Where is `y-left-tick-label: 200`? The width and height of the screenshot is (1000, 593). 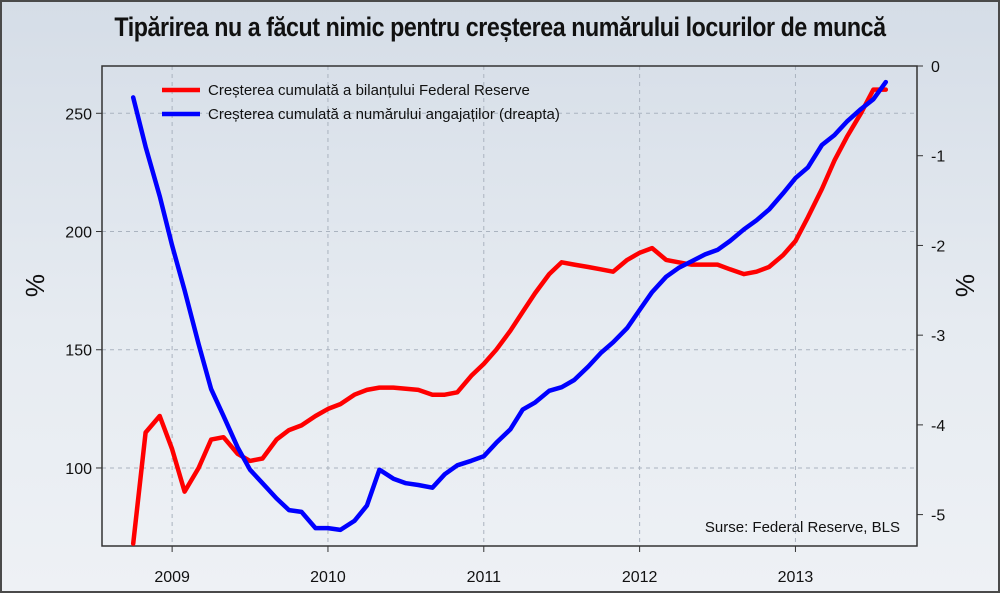
y-left-tick-label: 200 is located at coordinates (78, 233).